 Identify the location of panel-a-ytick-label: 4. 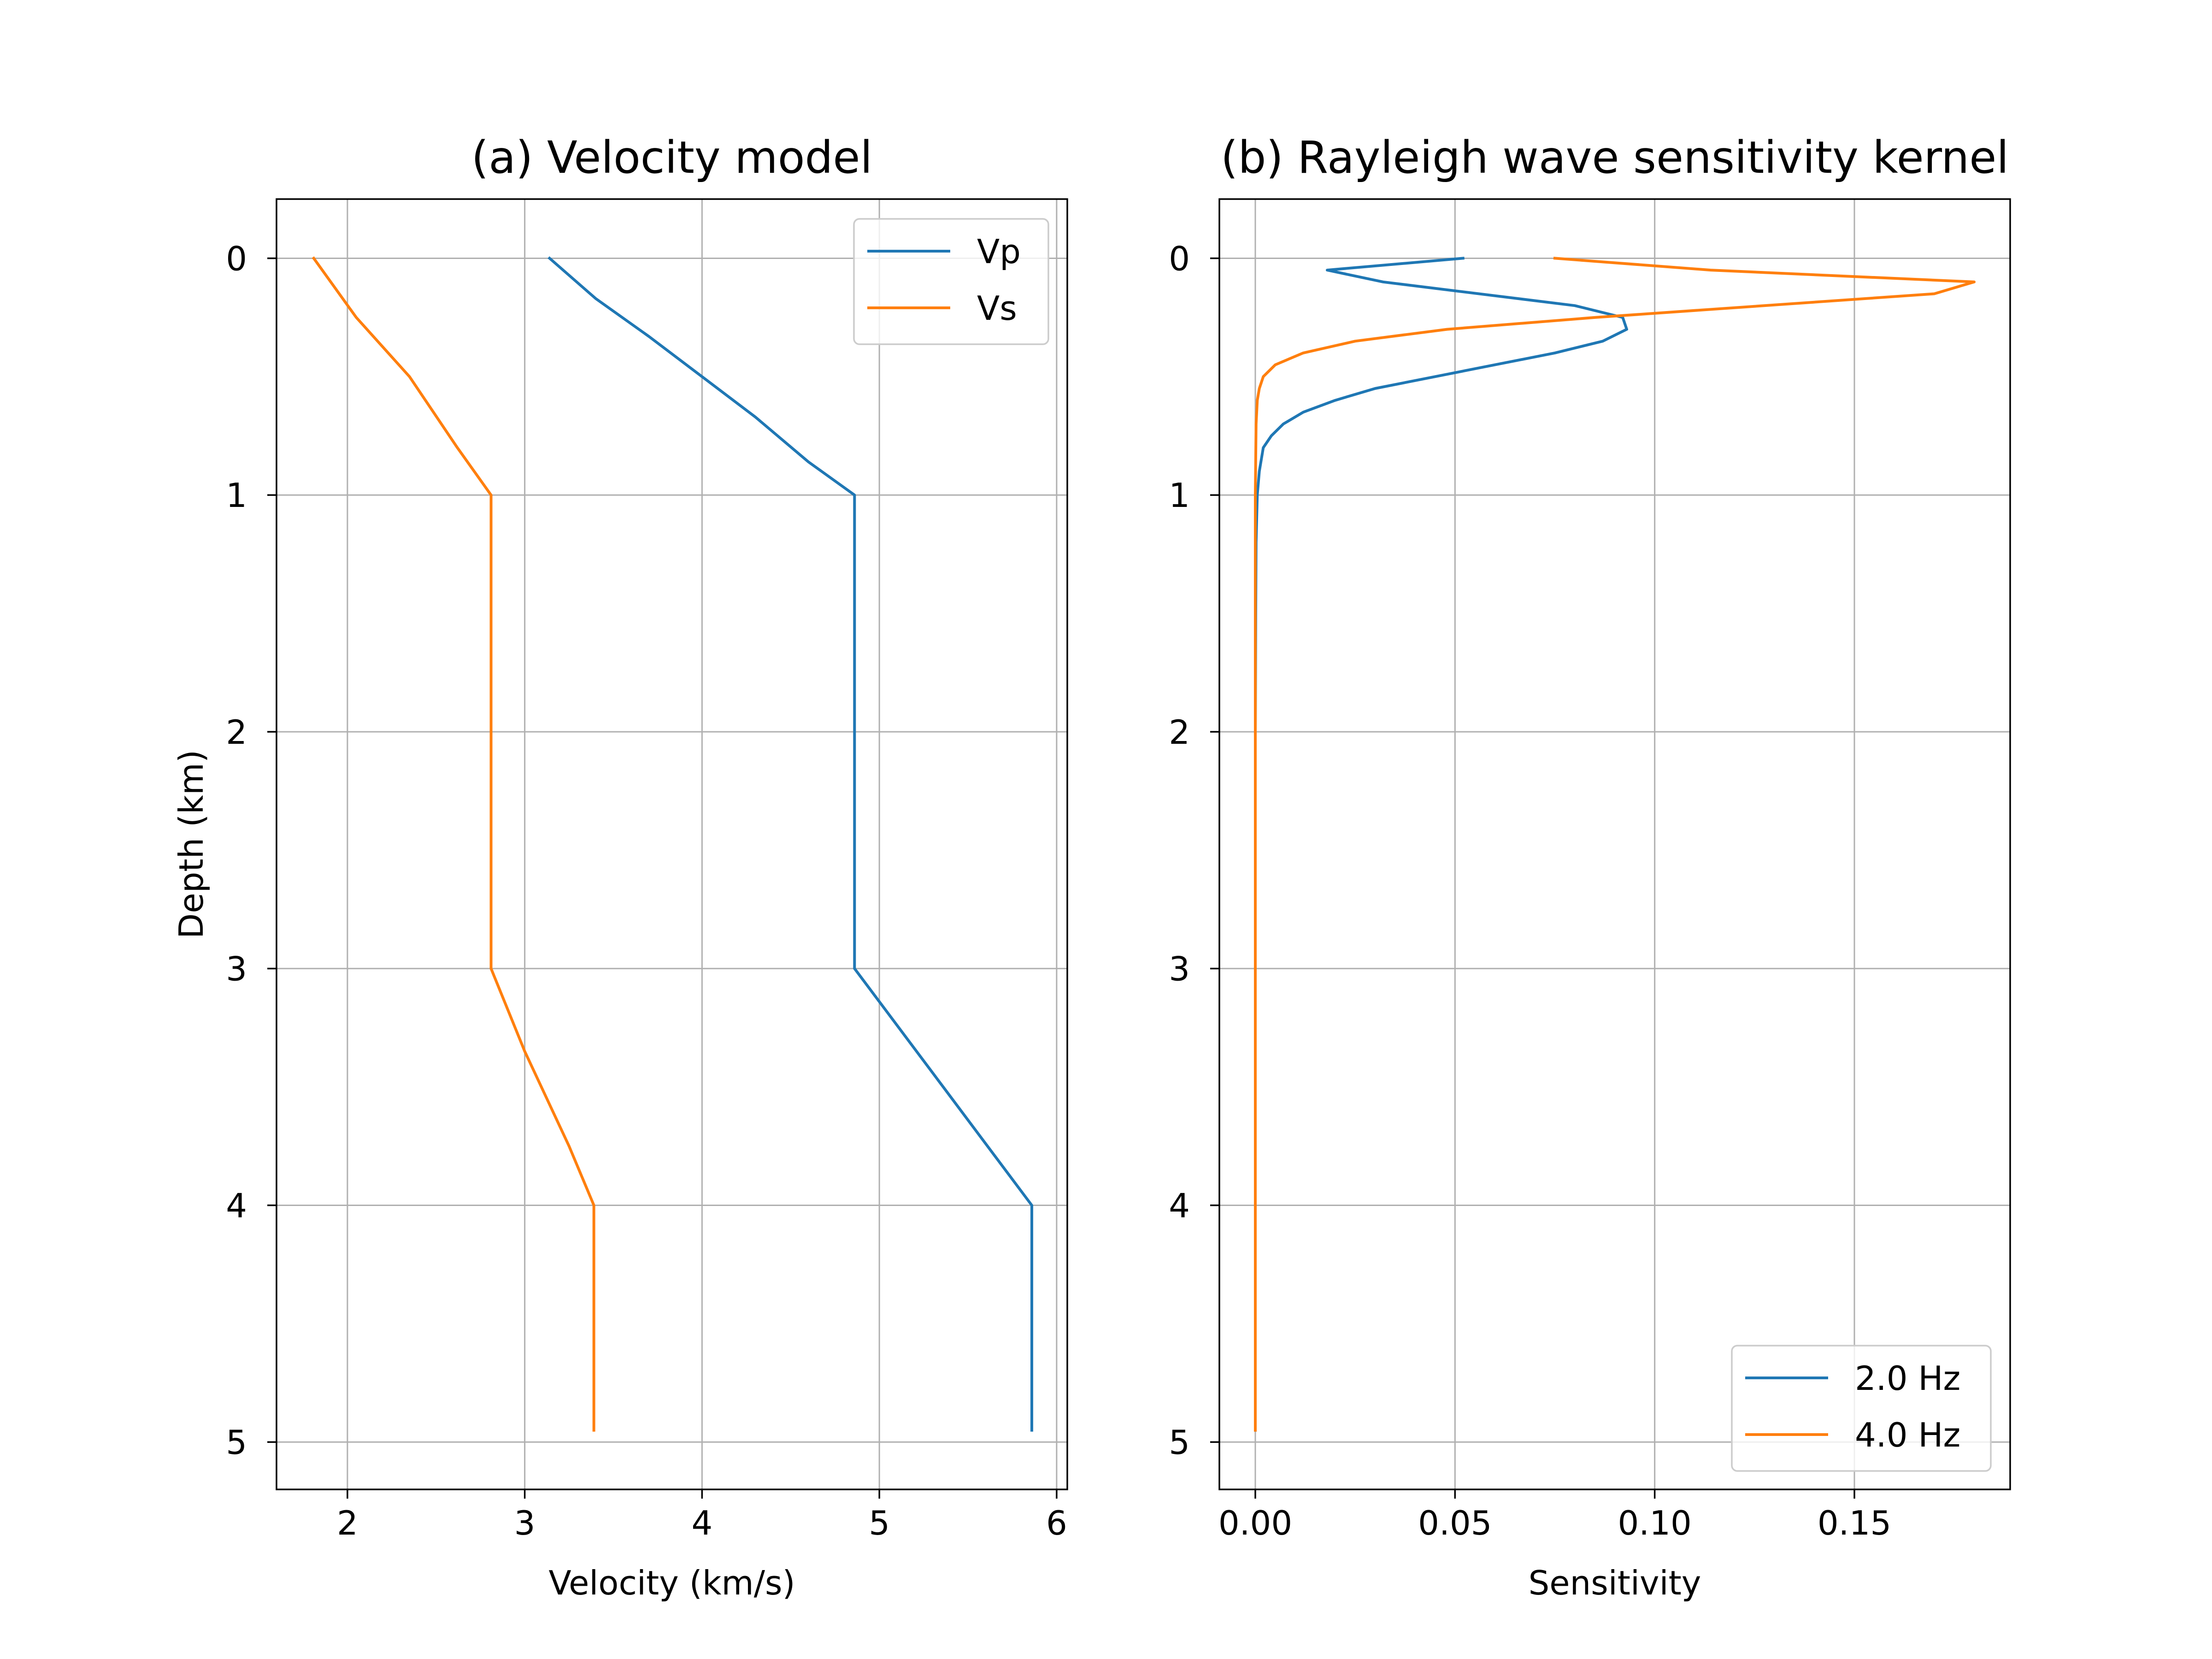
(236, 1205).